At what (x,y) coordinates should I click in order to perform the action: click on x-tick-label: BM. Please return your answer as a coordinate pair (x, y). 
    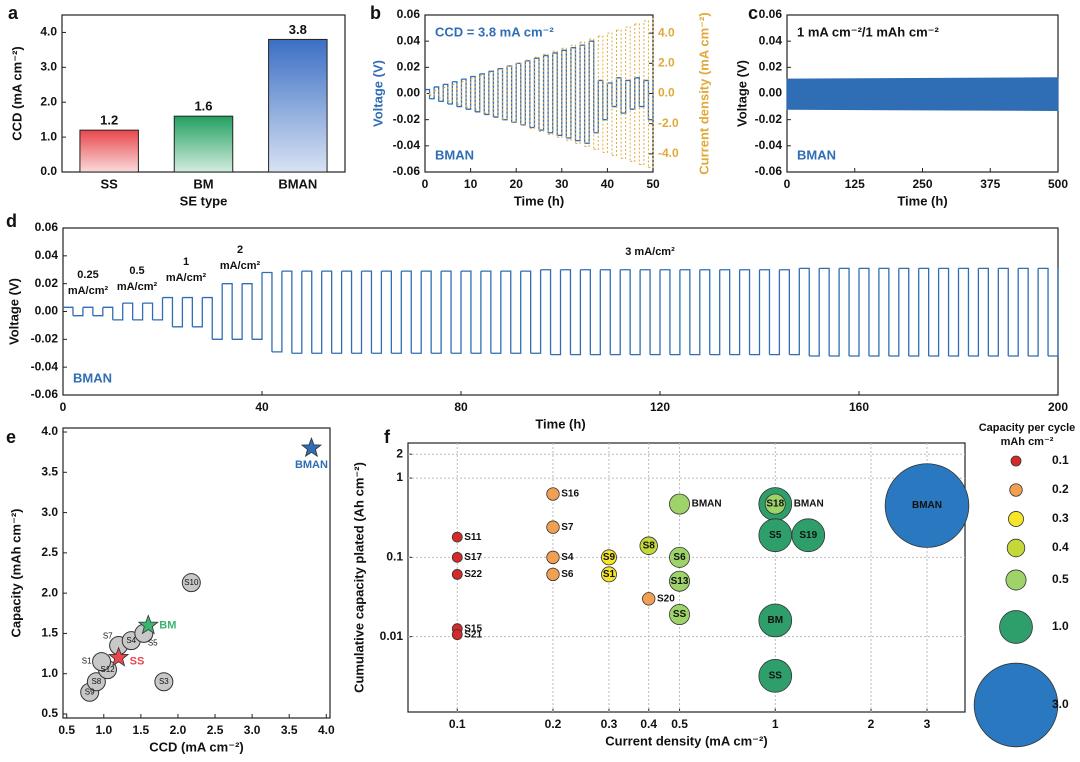
    Looking at the image, I should click on (203, 183).